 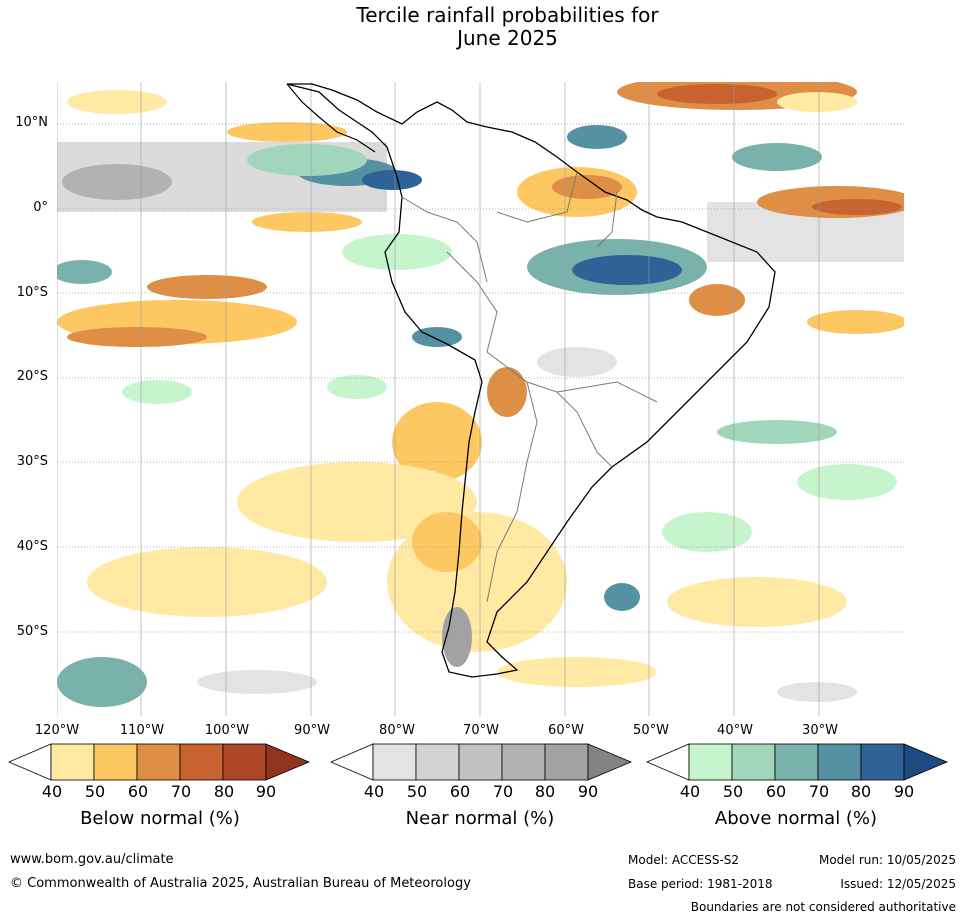 I want to click on colorbar-above, so click(x=797, y=762).